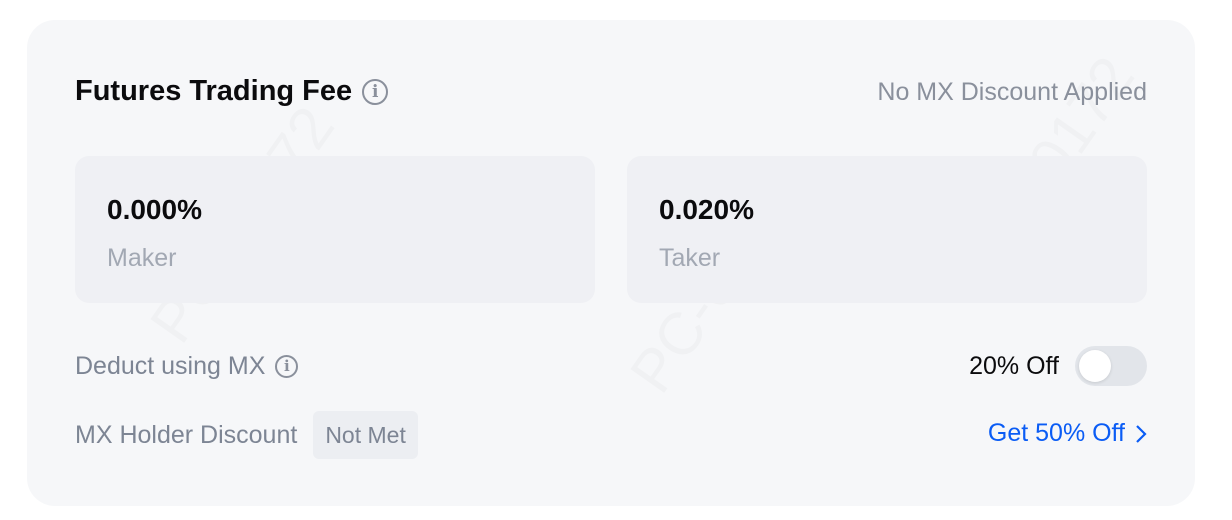  I want to click on maker-fee-label: Maker, so click(142, 258).